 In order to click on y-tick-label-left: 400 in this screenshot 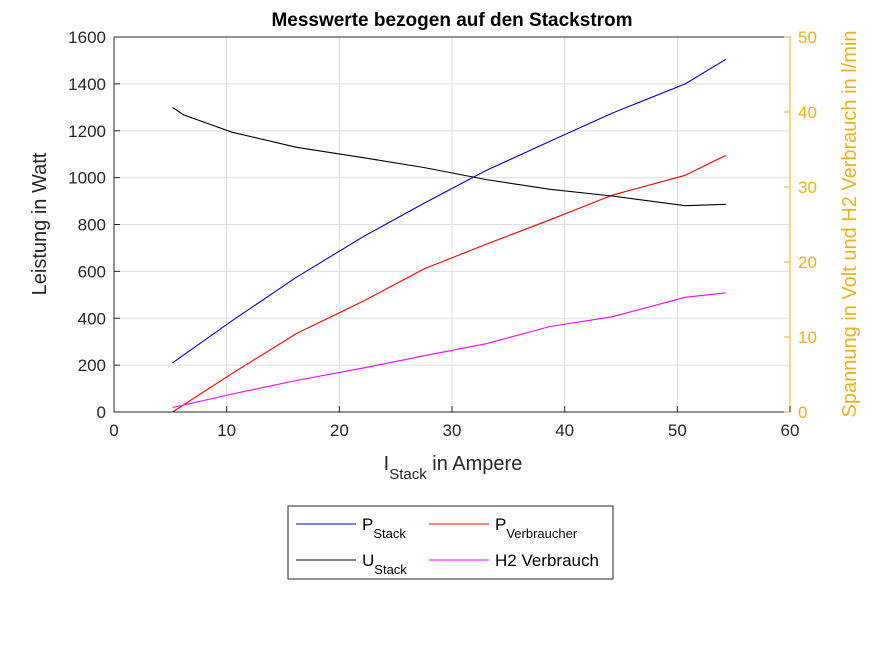, I will do `click(92, 318)`.